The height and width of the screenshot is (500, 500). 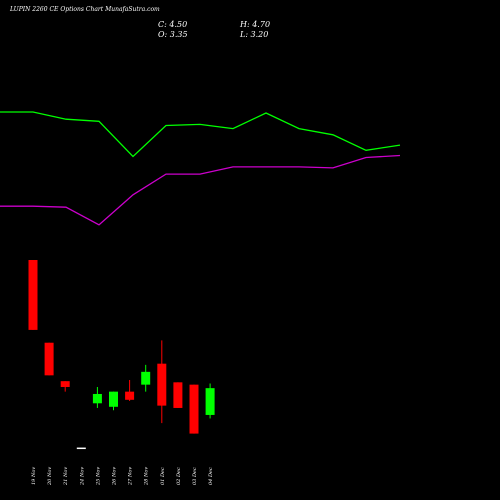 What do you see at coordinates (254, 34) in the screenshot?
I see `low-readout: L: 3.20` at bounding box center [254, 34].